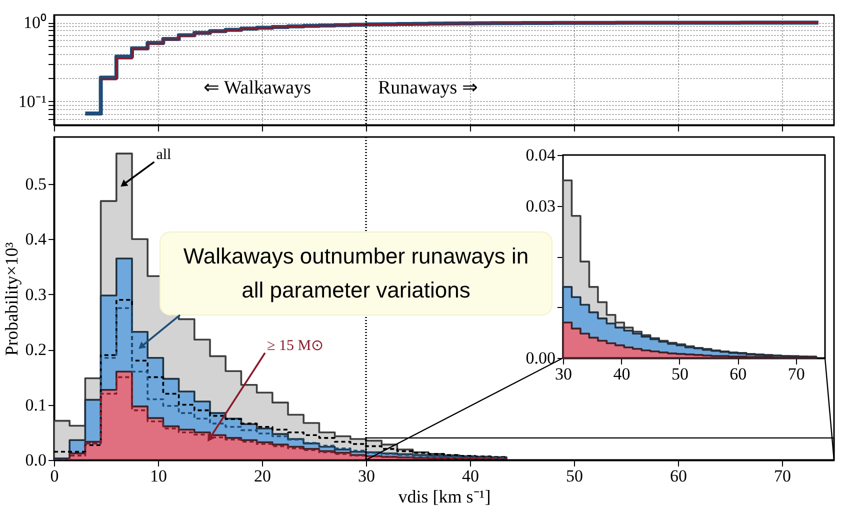  I want to click on y-tick-label: 10⁰, so click(35, 22).